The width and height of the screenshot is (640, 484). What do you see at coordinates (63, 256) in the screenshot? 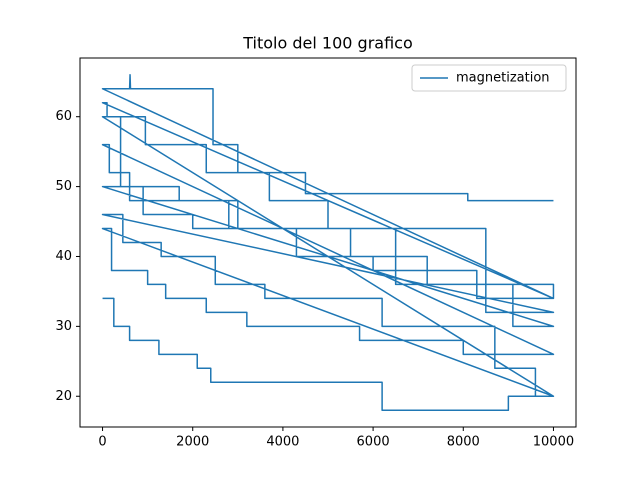
I see `y-tick-label: 40` at bounding box center [63, 256].